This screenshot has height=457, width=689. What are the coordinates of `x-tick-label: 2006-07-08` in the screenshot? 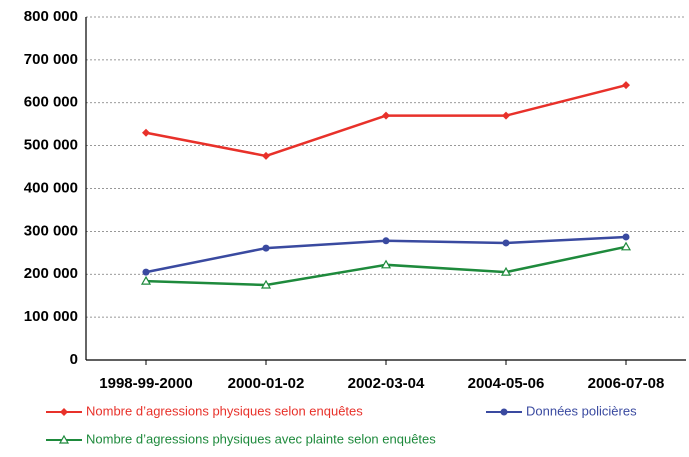 It's located at (626, 383).